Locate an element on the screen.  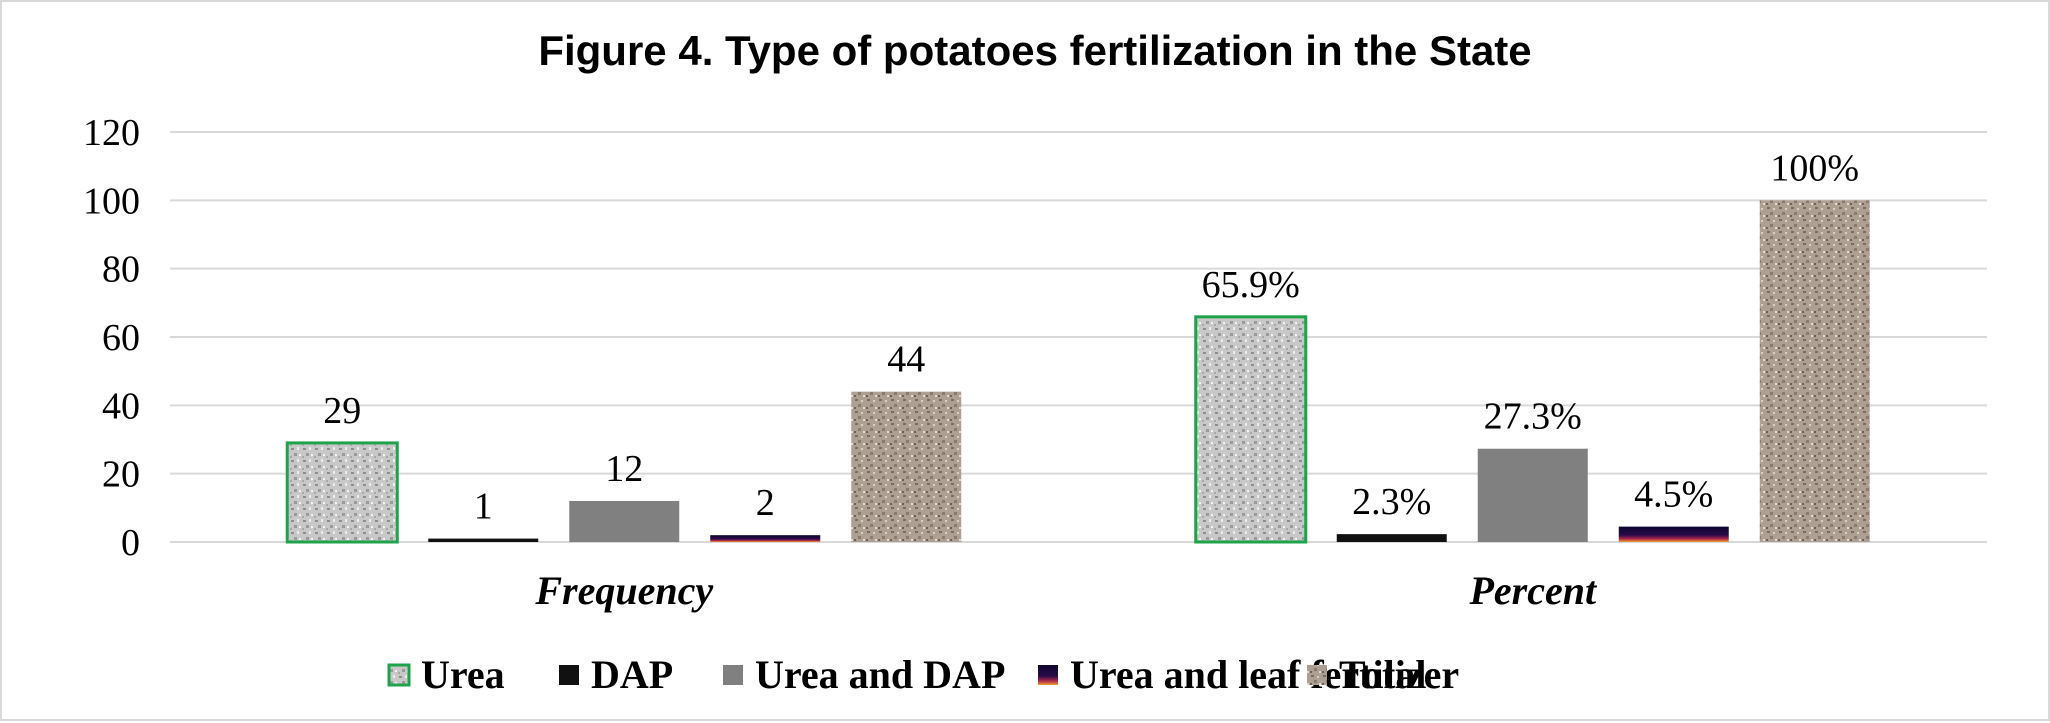
category-labels: Frequency Percent is located at coordinates (1066, 590).